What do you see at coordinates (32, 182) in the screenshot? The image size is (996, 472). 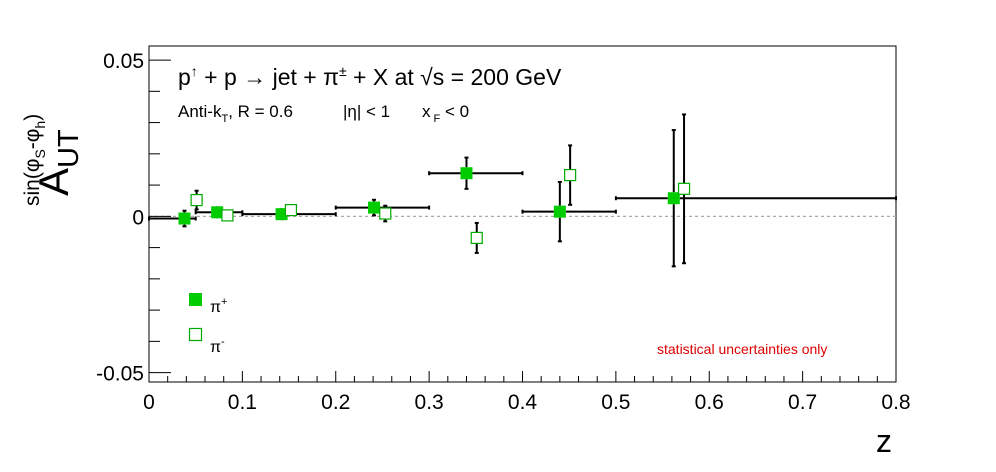 I see `y-label-sup-prefix: sin(φ` at bounding box center [32, 182].